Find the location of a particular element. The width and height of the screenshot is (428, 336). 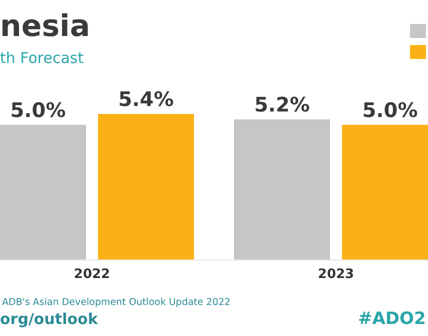

chart-title: nesia is located at coordinates (45, 26).